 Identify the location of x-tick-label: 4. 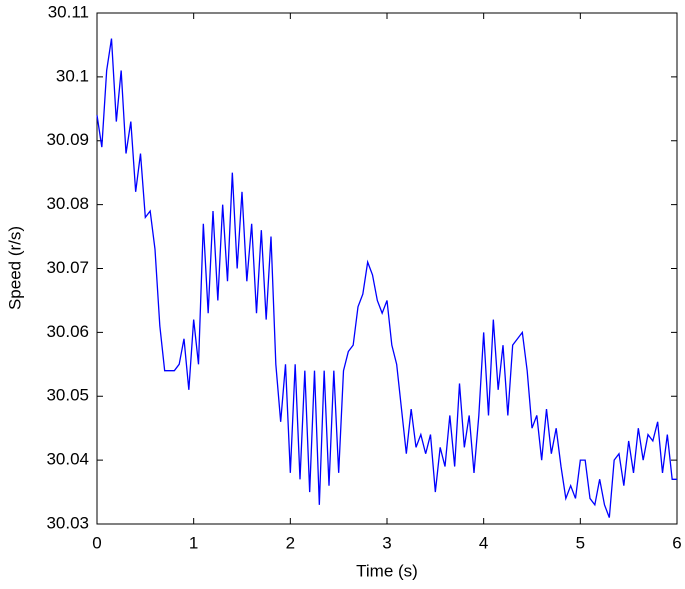
(483, 542).